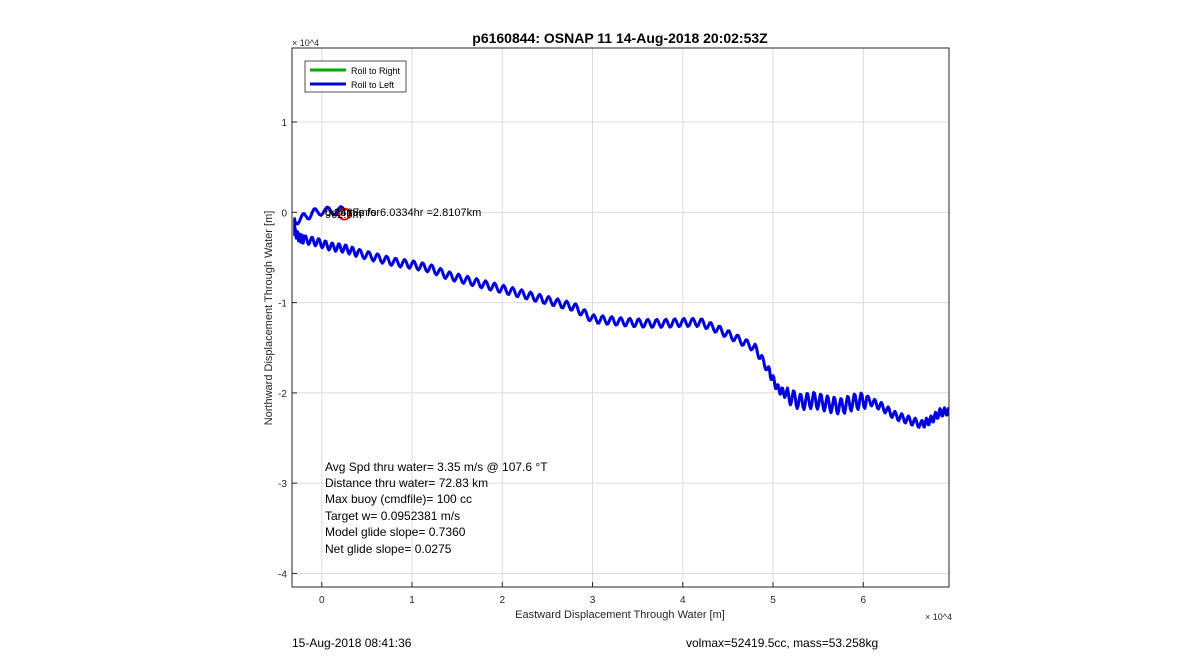  Describe the element at coordinates (620, 615) in the screenshot. I see `x-axis-label: Eastward Displacement Through Water [m]` at that location.